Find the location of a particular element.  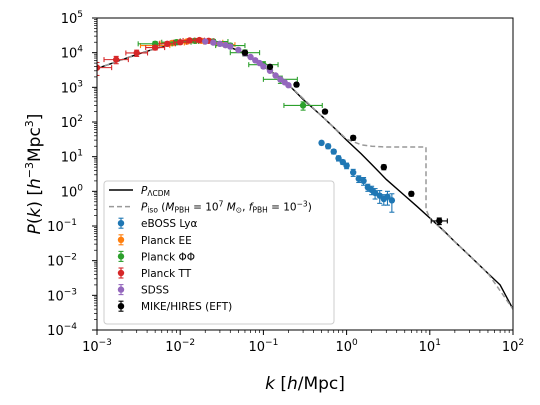

legend-item: Piso (MPBH = 107 M⊙, fPBH = 10−3) is located at coordinates (210, 207).